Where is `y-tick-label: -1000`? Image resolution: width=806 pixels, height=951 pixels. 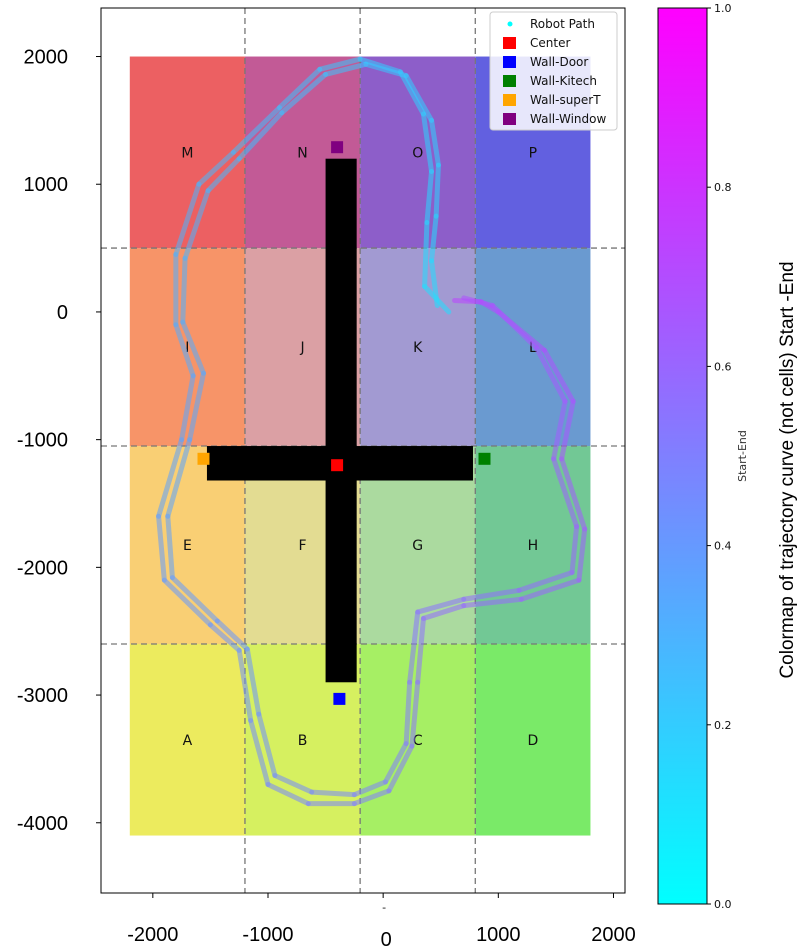 y-tick-label: -1000 is located at coordinates (42, 441).